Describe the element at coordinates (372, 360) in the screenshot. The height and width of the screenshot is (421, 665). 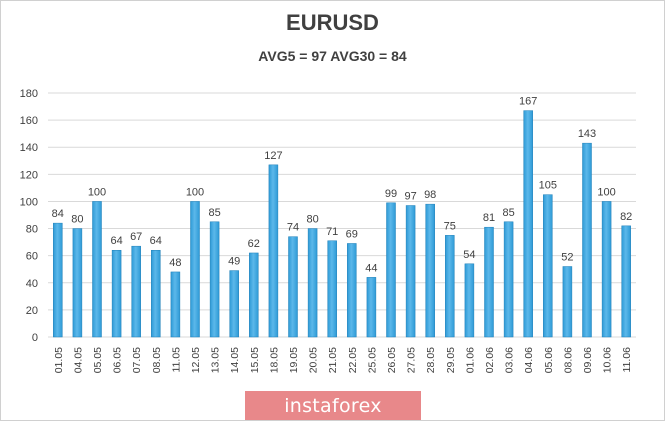
I see `x-tick-label: 25.05` at that location.